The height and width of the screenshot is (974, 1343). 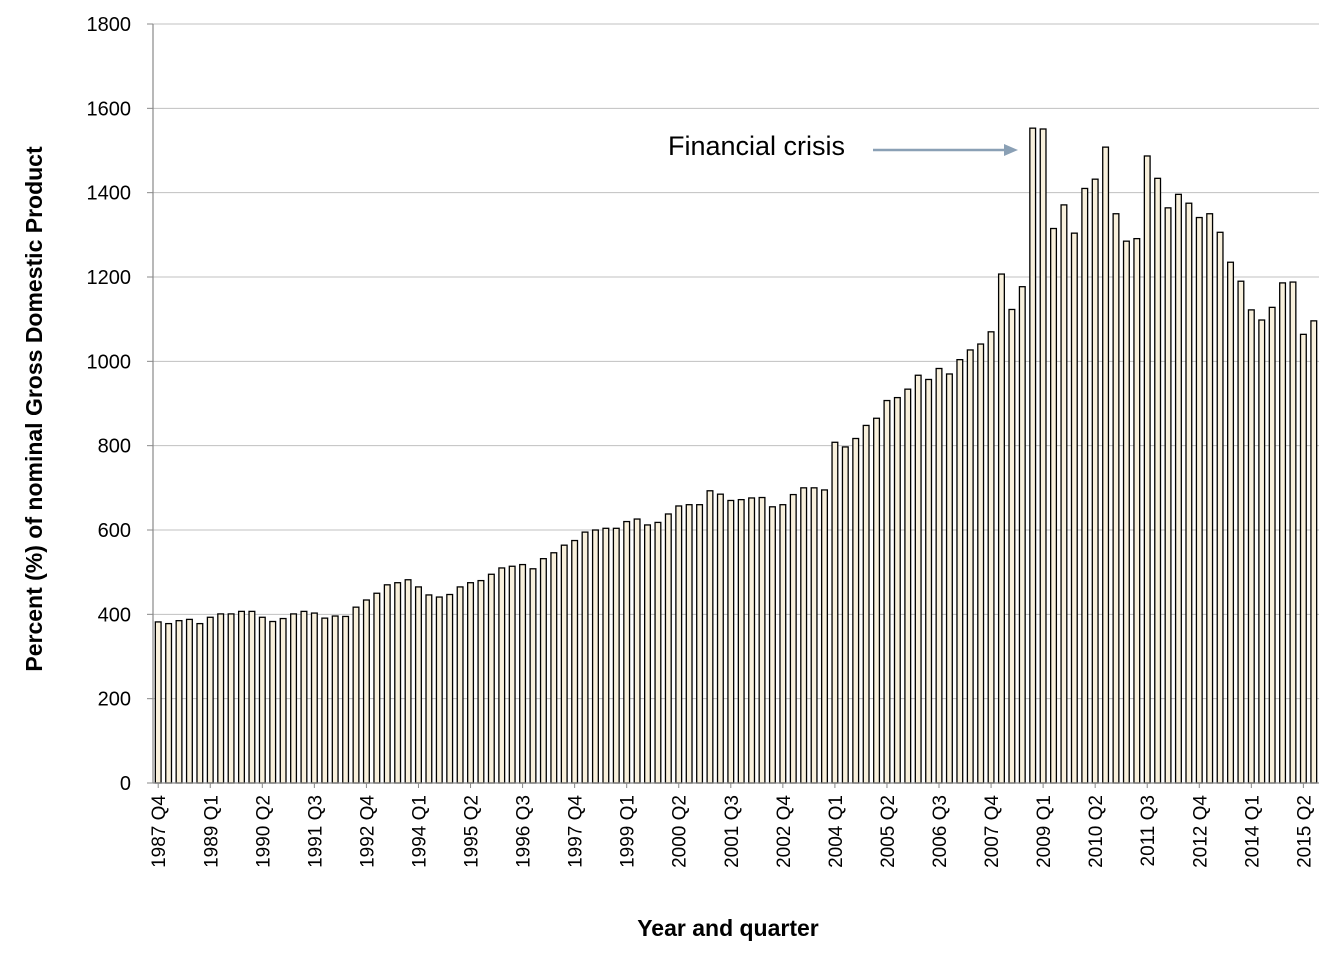 I want to click on x-axis-title: Year and quarter, so click(x=728, y=928).